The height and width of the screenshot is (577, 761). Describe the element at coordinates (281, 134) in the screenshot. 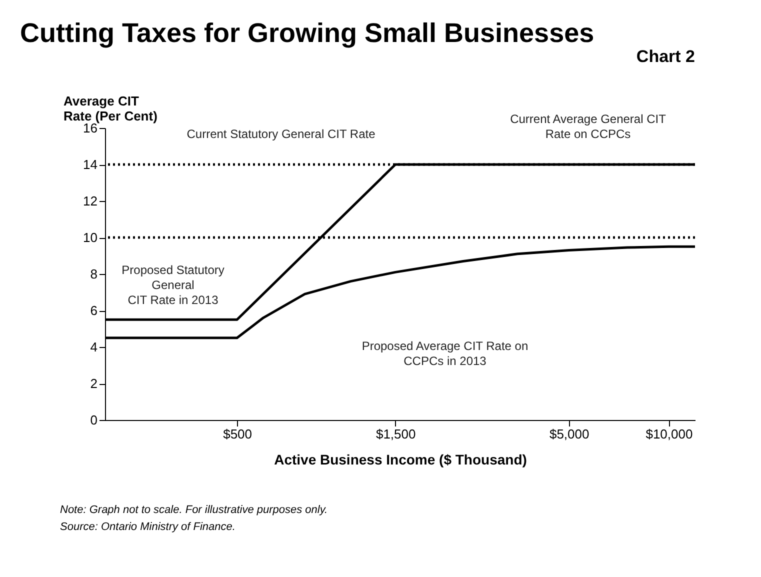

I see `annotation: Current Statutory General CIT Rate` at that location.